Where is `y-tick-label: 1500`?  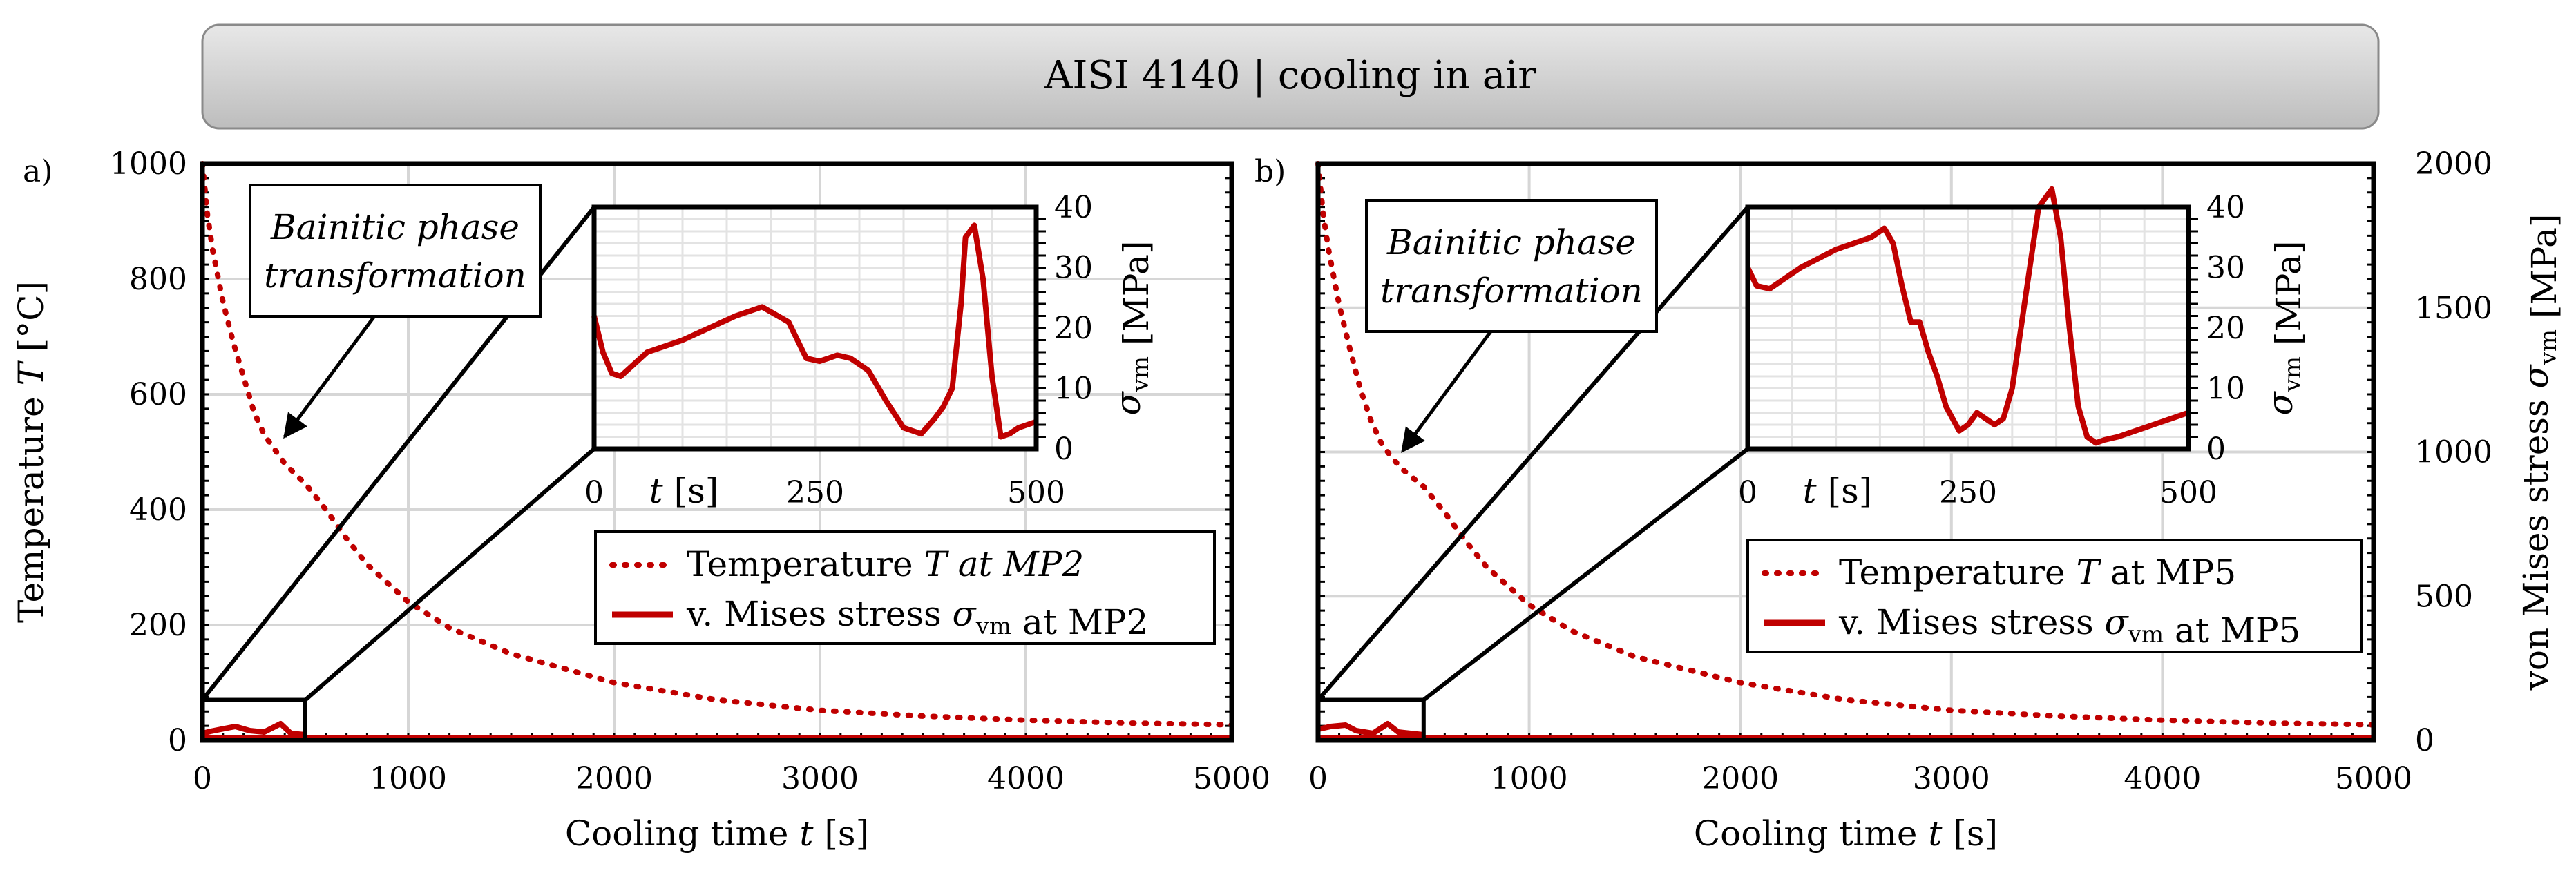
y-tick-label: 1500 is located at coordinates (2453, 308).